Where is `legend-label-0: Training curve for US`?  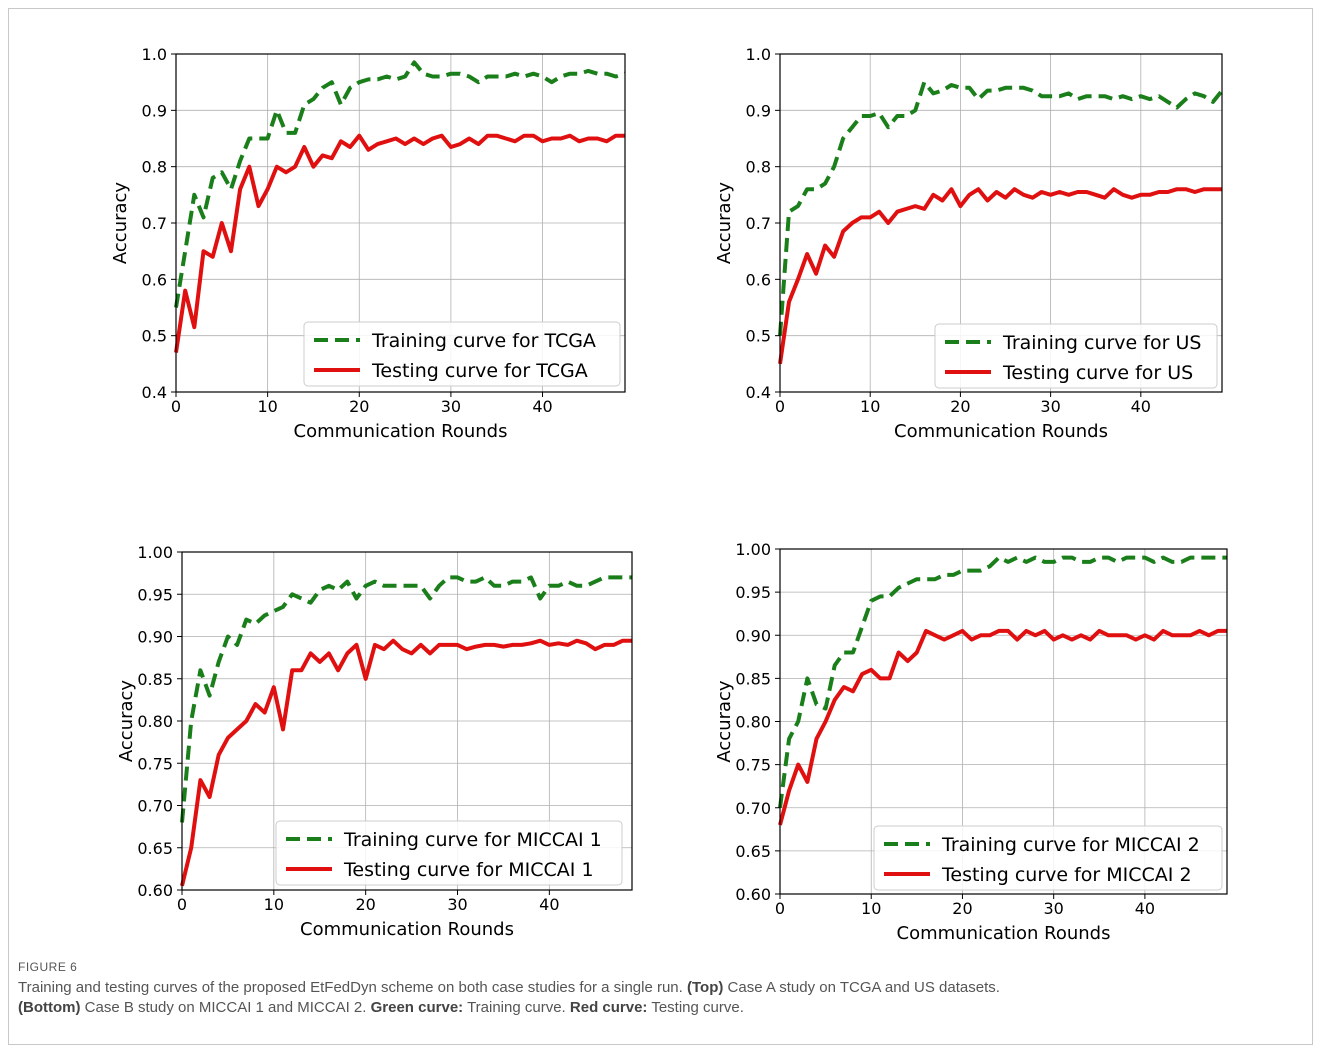
legend-label-0: Training curve for US is located at coordinates (1101, 343).